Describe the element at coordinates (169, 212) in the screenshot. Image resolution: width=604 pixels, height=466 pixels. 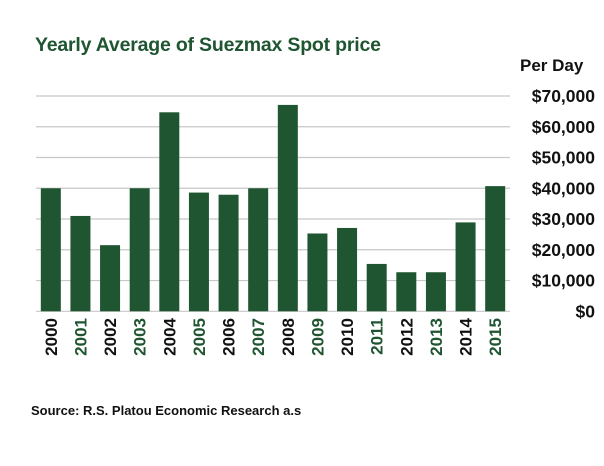
I see `bar-2004` at that location.